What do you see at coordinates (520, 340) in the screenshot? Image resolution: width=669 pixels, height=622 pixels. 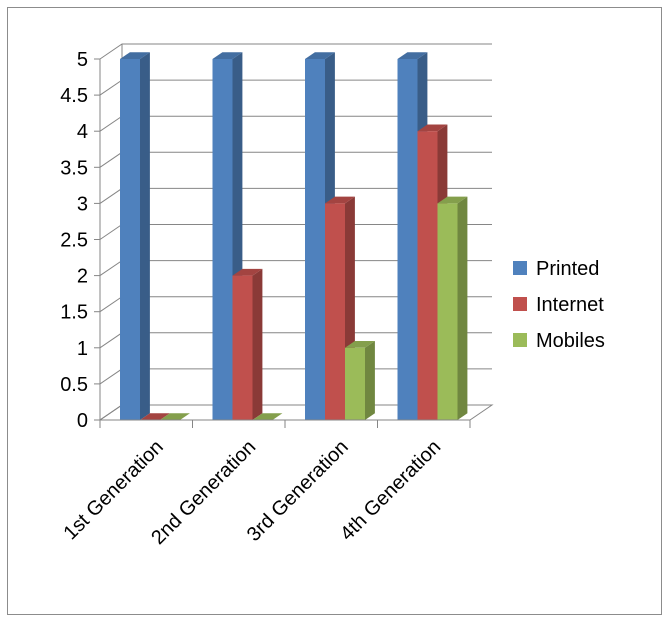 I see `legend-swatch-mobiles` at bounding box center [520, 340].